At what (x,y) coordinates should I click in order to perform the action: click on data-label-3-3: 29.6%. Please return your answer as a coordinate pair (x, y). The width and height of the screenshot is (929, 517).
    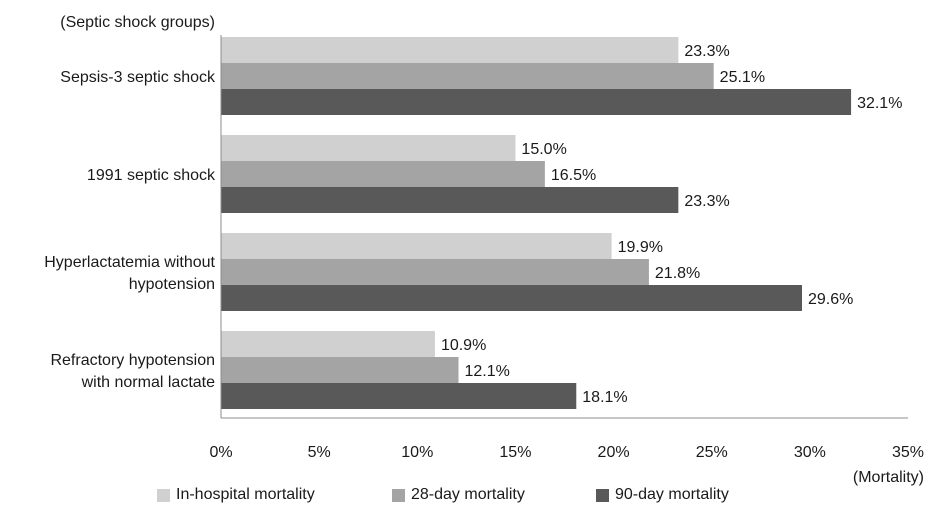
    Looking at the image, I should click on (830, 299).